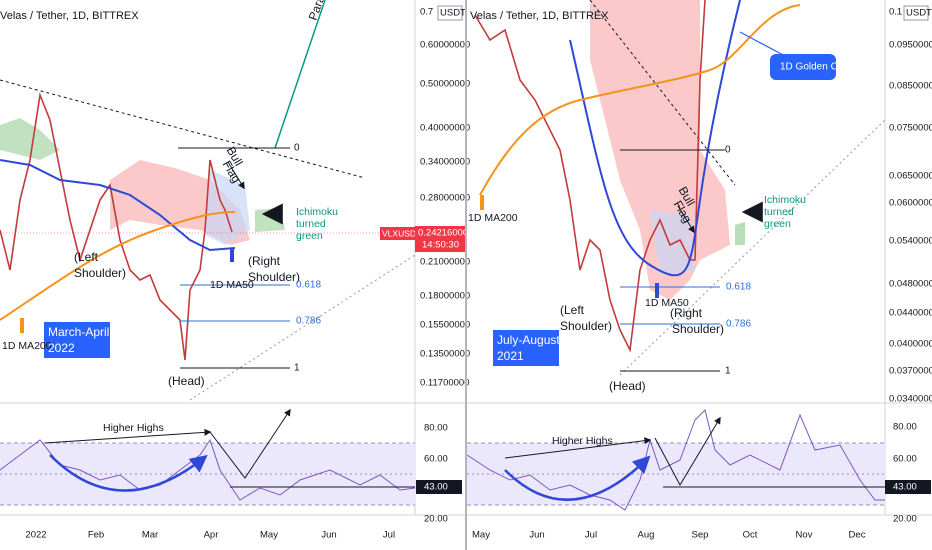  I want to click on price-tick-label: 0.28000000, so click(445, 198).